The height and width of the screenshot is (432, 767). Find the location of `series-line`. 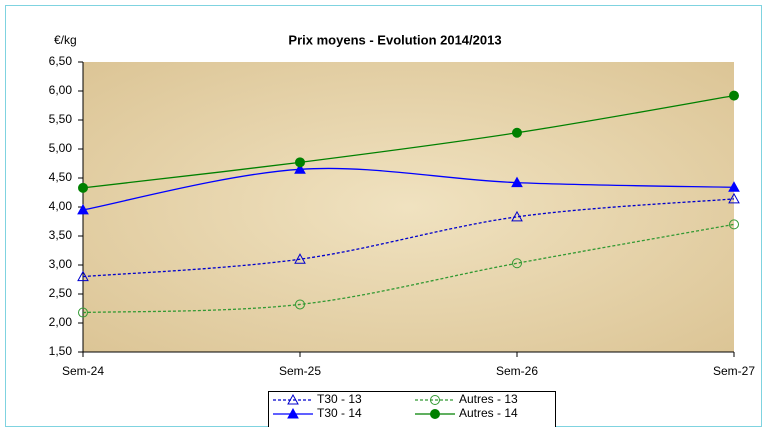

series-line is located at coordinates (408, 189).